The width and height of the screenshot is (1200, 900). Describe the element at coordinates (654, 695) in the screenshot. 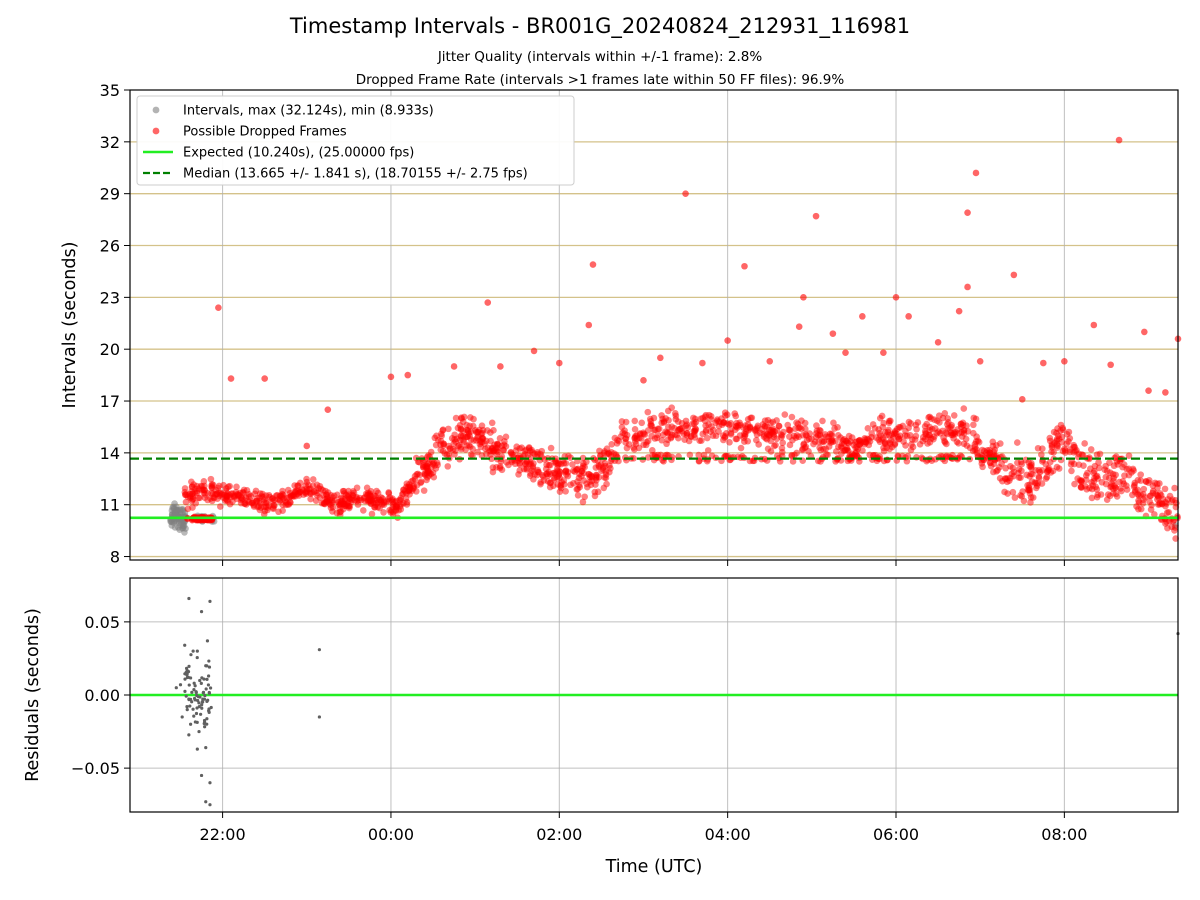

I see `residual-horizontal-grid` at that location.